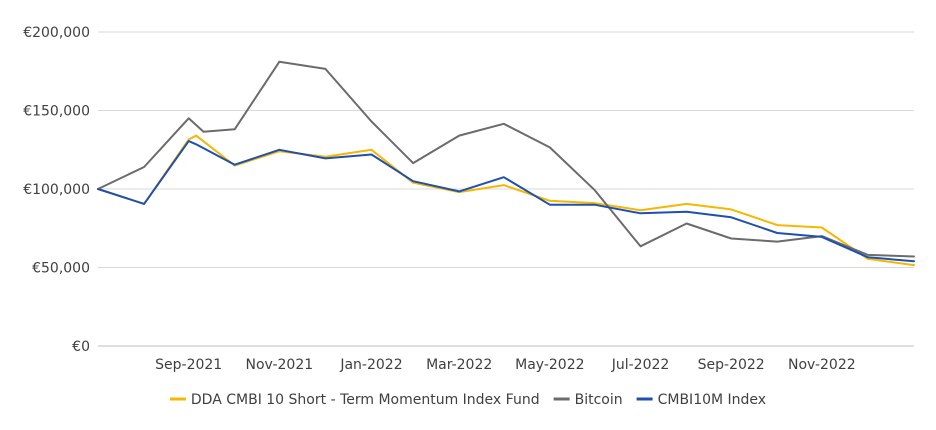  I want to click on y-axis-tick-labels: €0 €50,000 €100,000 €150,000 €200,000, so click(56, 190).